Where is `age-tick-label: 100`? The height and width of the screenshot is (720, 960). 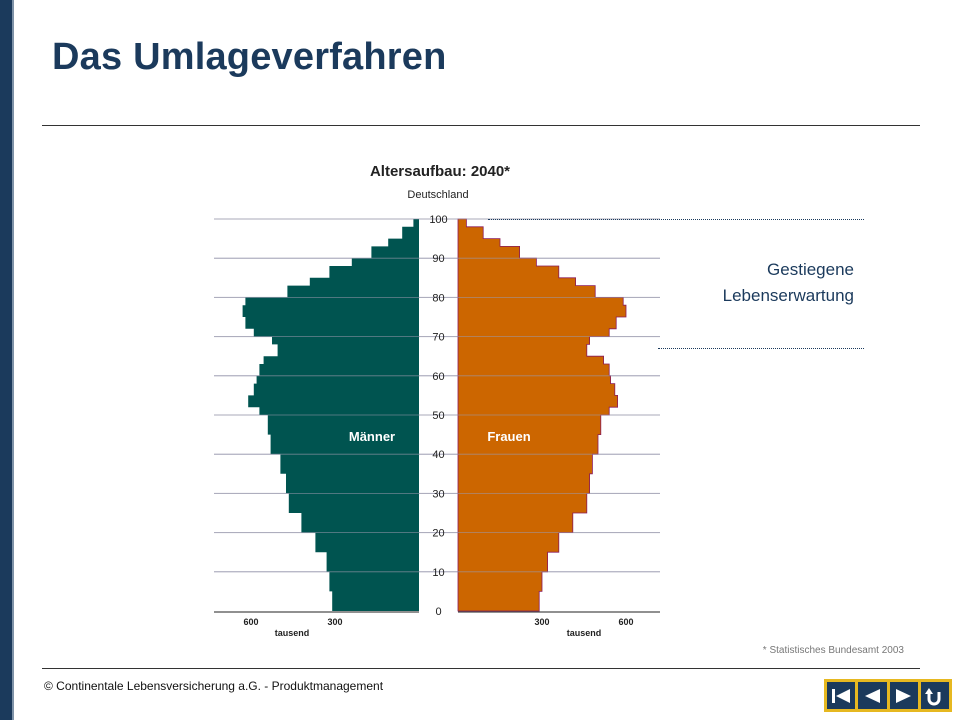 age-tick-label: 100 is located at coordinates (438, 220).